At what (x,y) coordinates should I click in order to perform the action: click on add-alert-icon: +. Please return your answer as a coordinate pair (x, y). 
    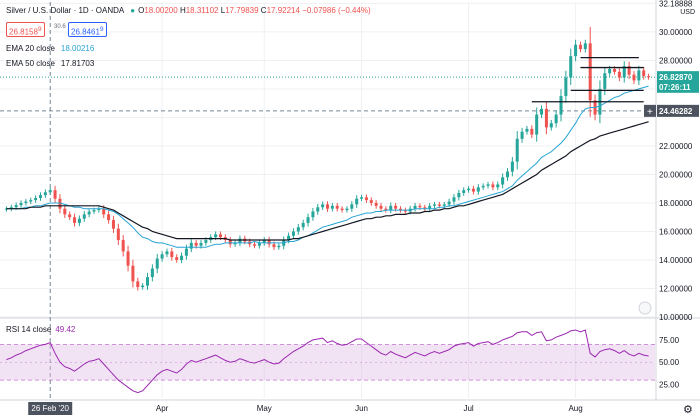
    Looking at the image, I should click on (650, 112).